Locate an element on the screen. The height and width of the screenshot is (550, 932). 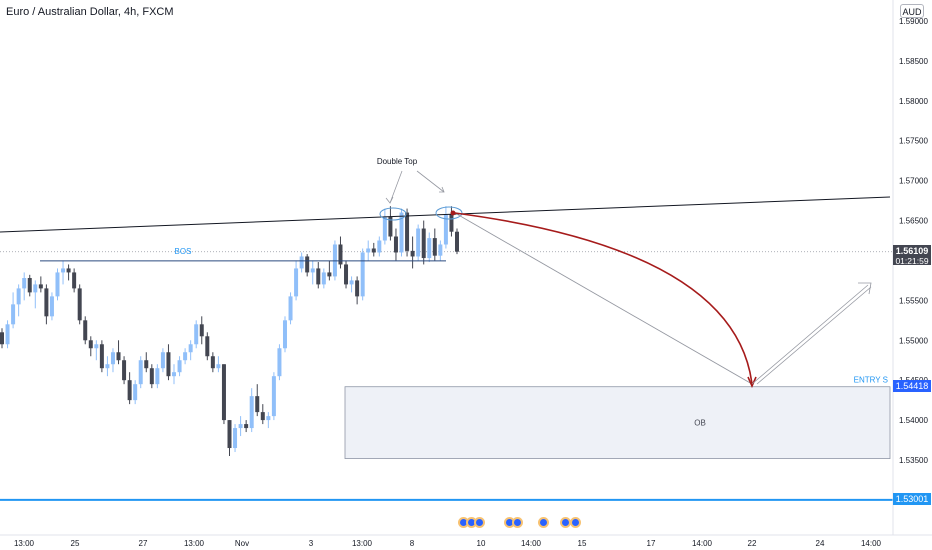
double-top-label: Double Top is located at coordinates (397, 161).